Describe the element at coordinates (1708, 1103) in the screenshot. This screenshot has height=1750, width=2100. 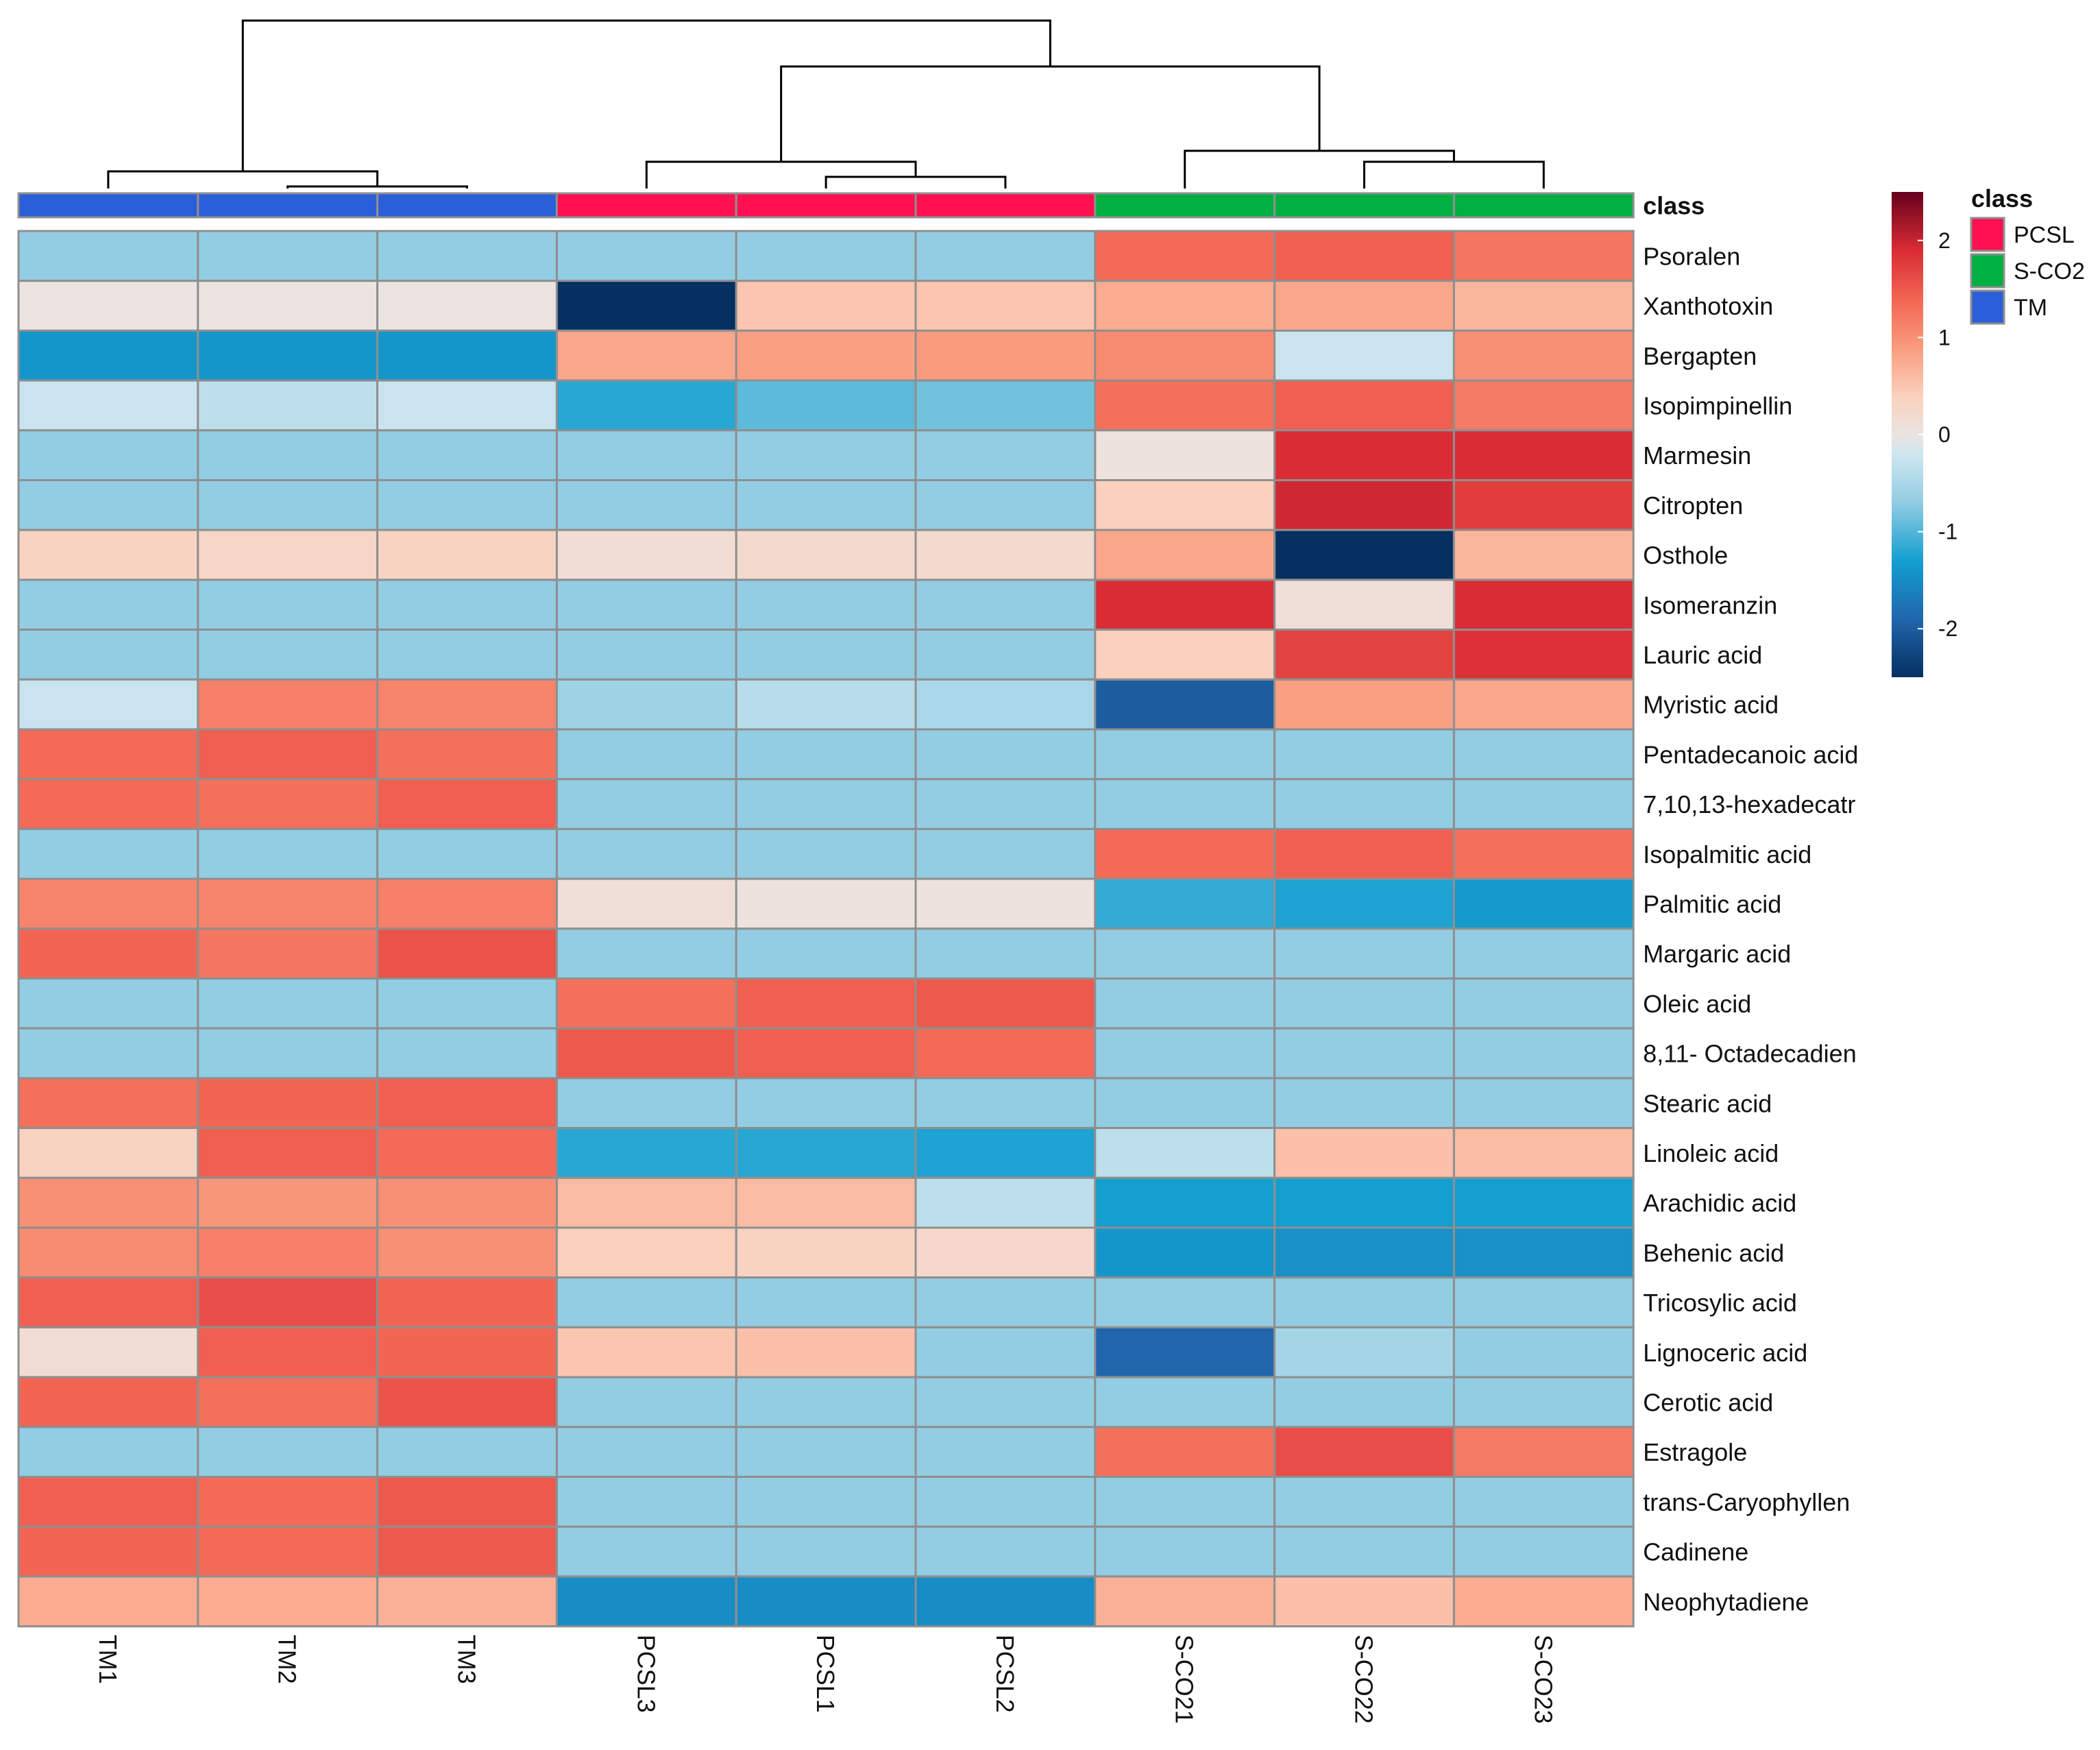
I see `row-label: Stearic acid` at that location.